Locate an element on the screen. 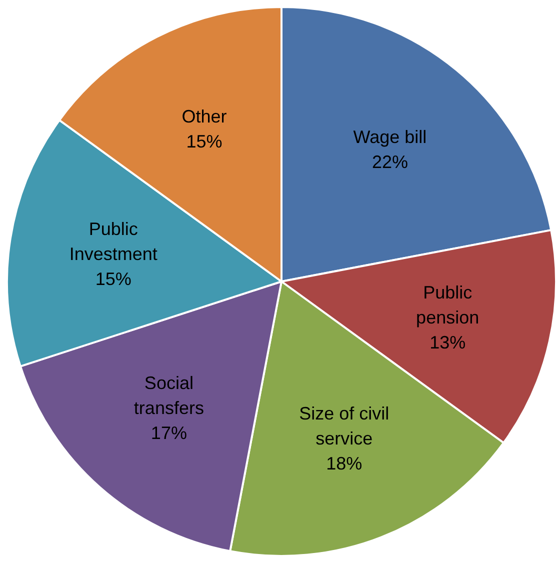  data-label: 18% is located at coordinates (344, 464).